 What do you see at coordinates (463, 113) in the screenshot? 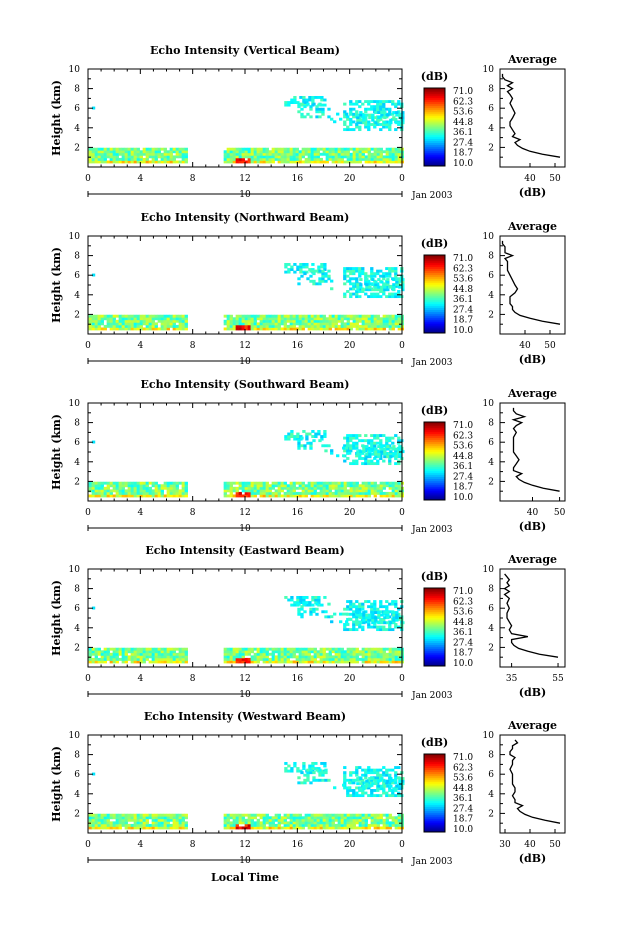
I see `colorbar-tick-label: 53.6` at bounding box center [463, 113].